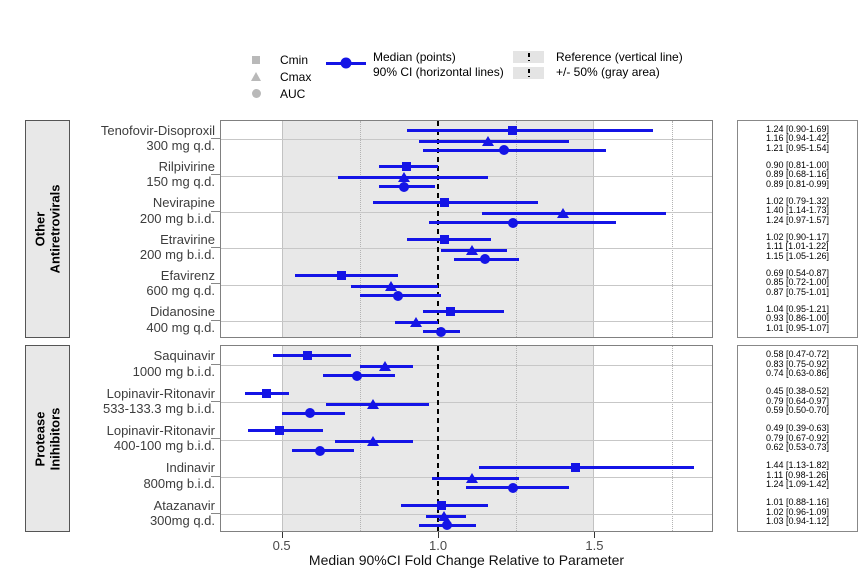  I want to click on ci-value-text: 1.02 [0.90-1.17], so click(797, 236).